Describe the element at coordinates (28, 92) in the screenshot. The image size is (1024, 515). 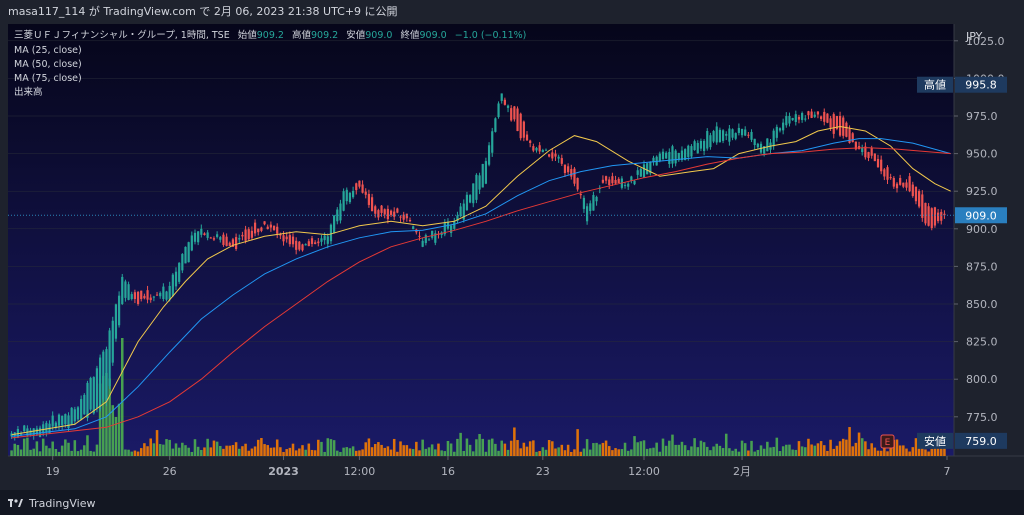
I see `legend-indicator-volume: 出来高` at that location.